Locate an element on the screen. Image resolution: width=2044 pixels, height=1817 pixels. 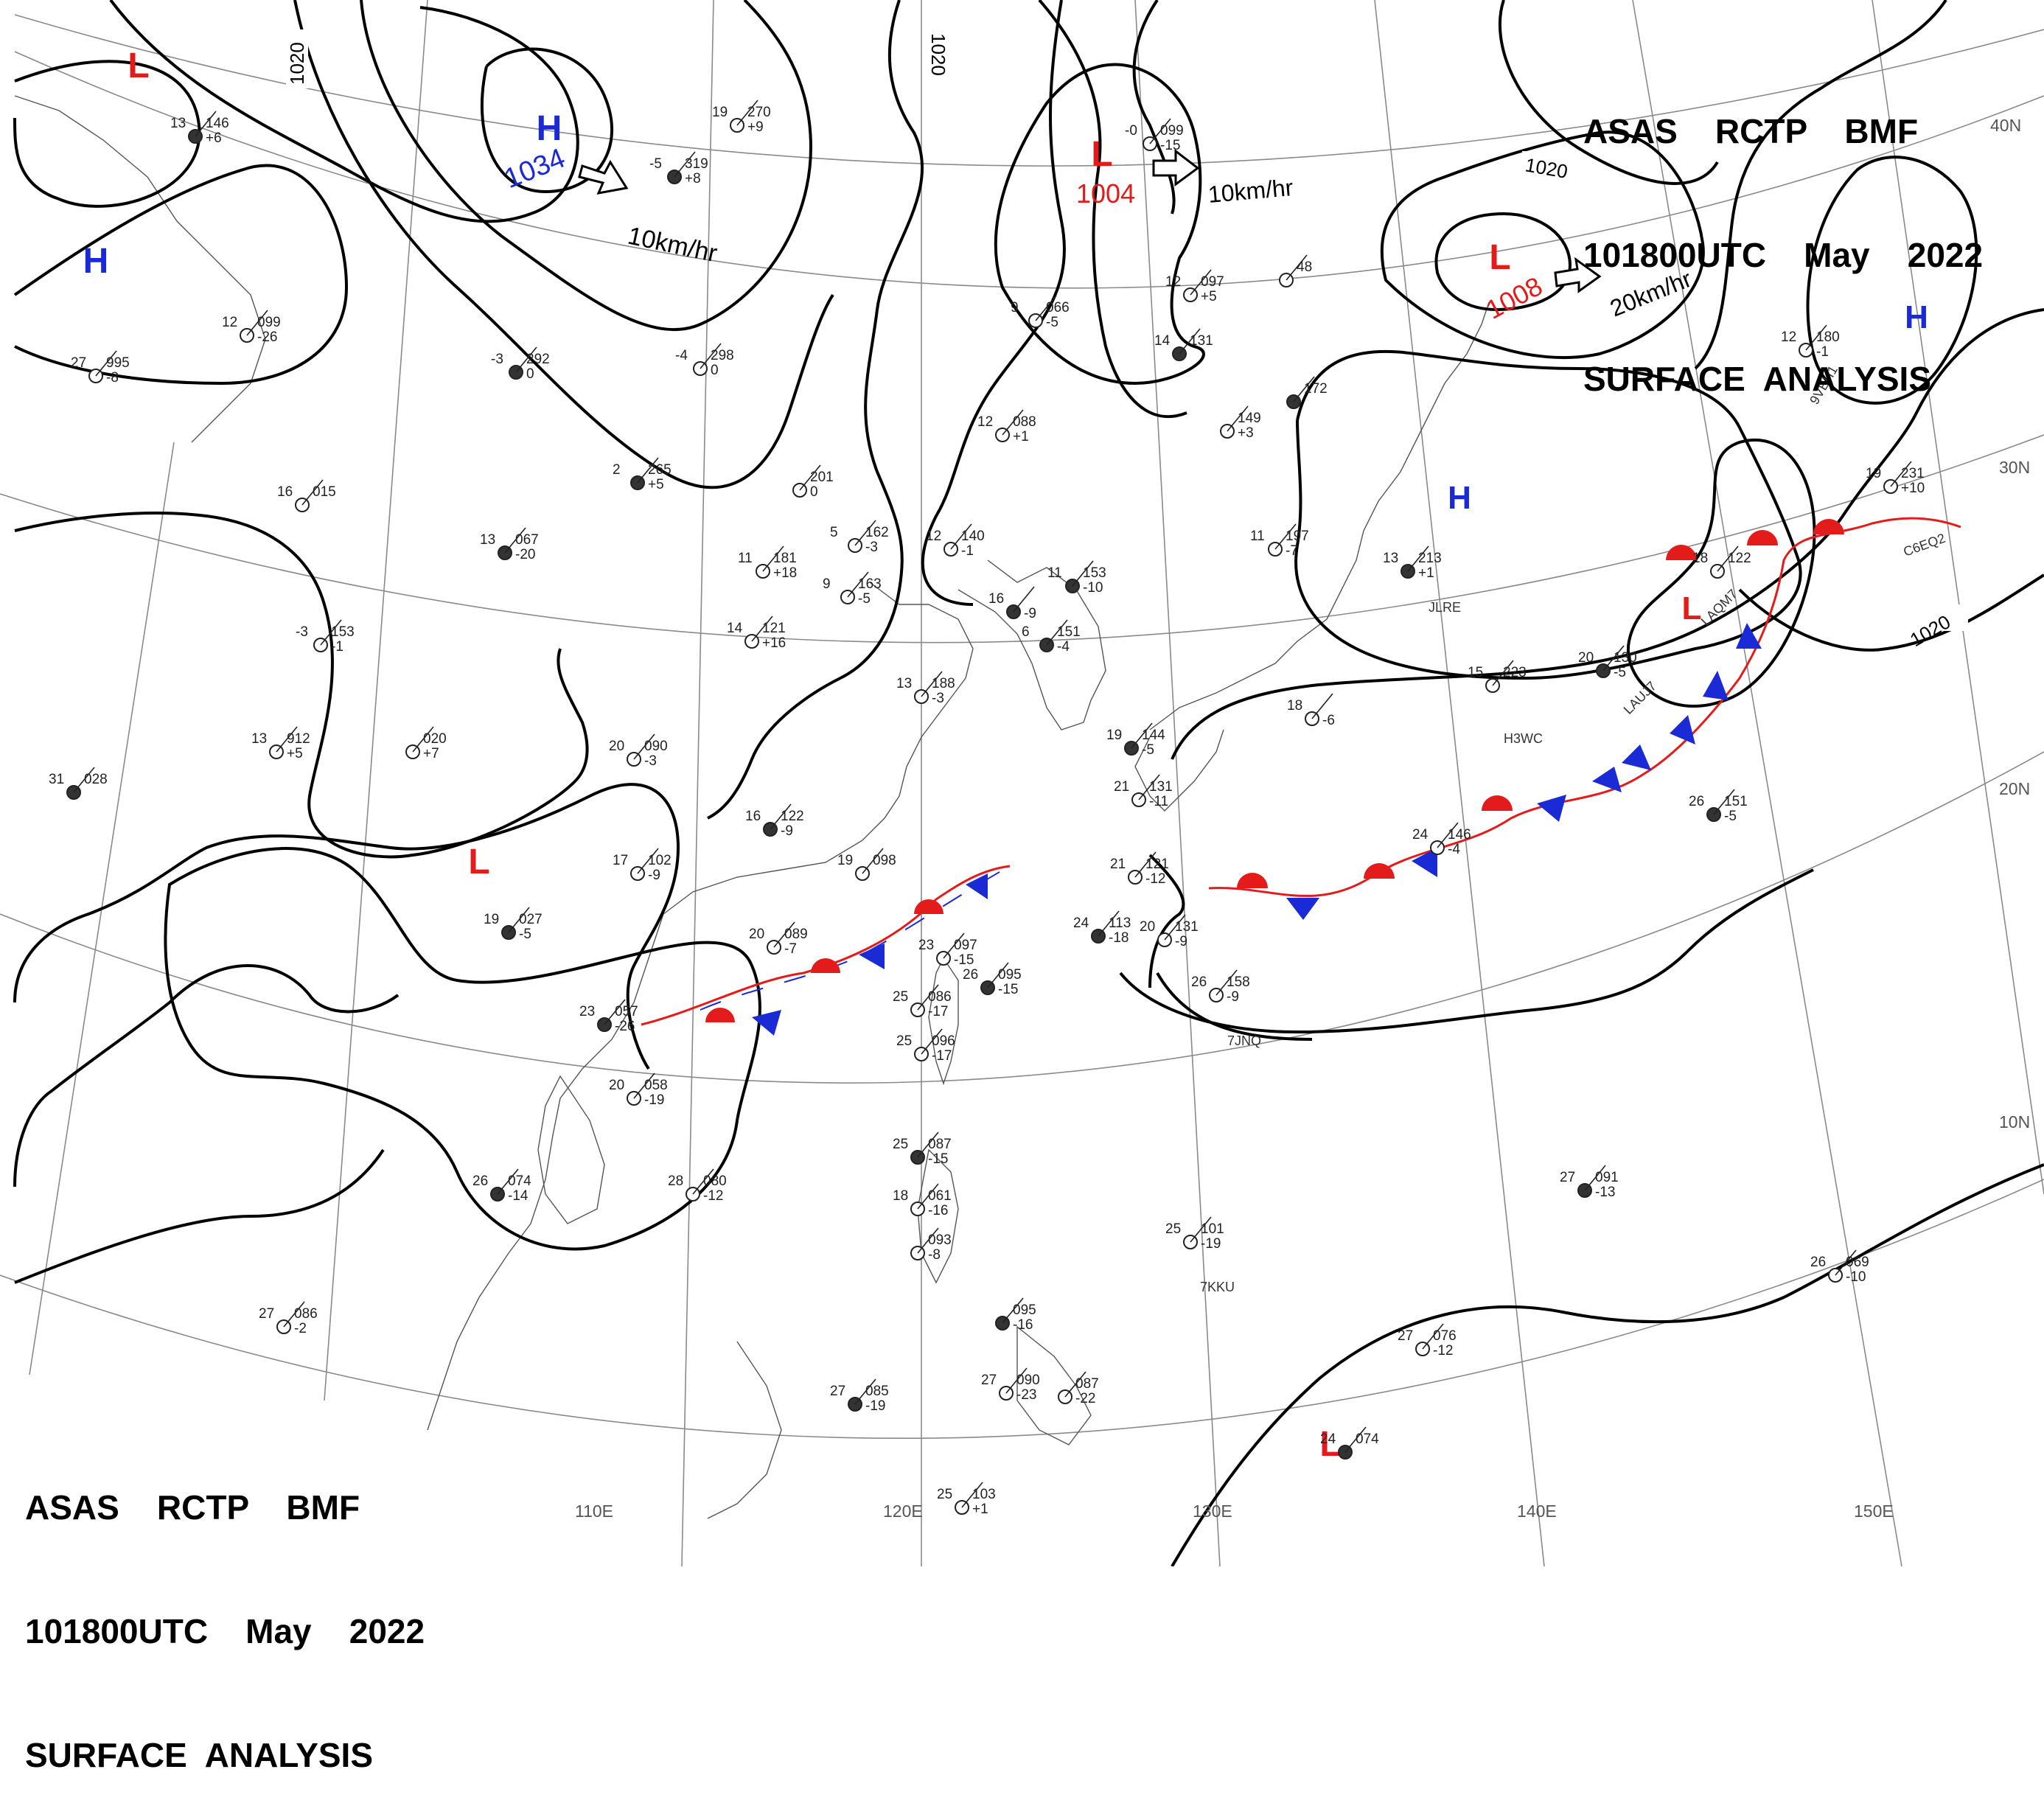
high-center-symbol: H is located at coordinates (1459, 498).